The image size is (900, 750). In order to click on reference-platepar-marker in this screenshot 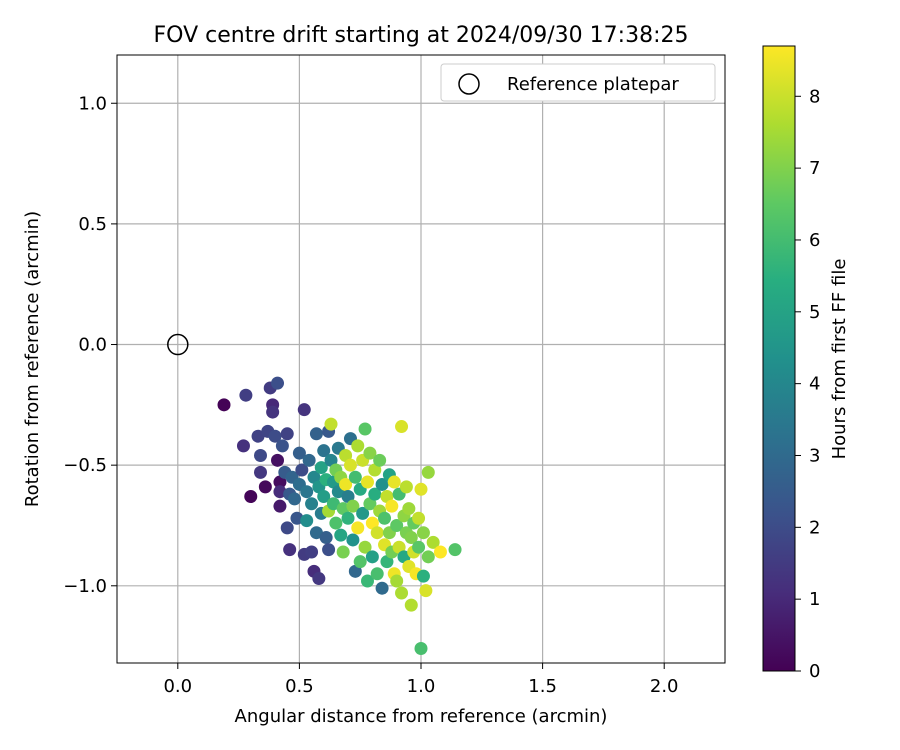, I will do `click(178, 344)`.